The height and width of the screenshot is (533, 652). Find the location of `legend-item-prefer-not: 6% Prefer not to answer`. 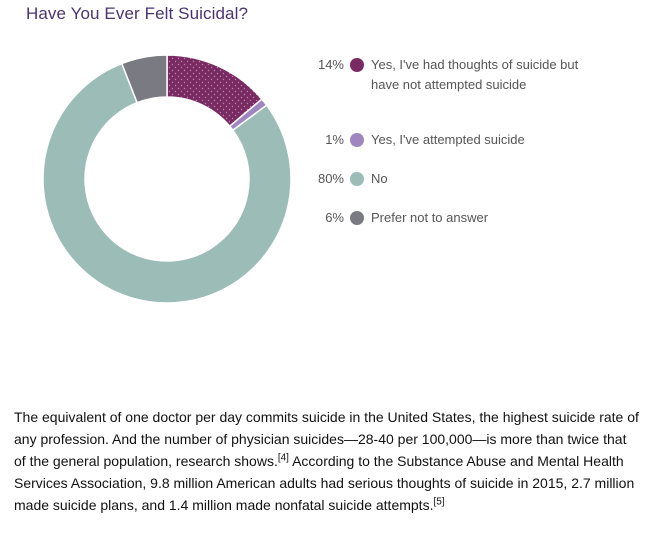

legend-item-prefer-not: 6% Prefer not to answer is located at coordinates (465, 218).